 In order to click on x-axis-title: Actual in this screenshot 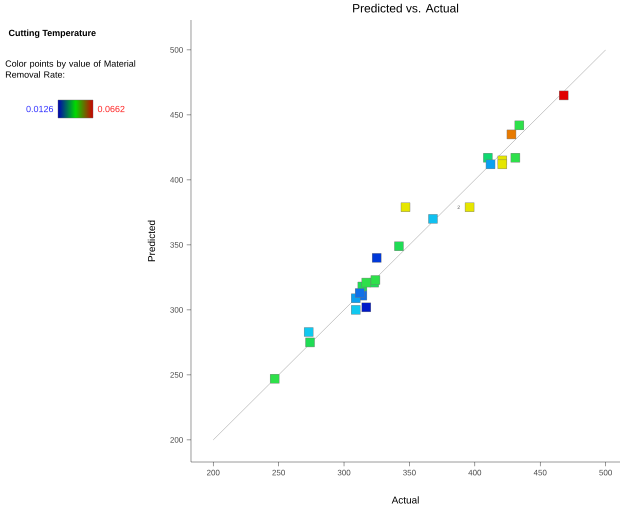, I will do `click(405, 500)`.